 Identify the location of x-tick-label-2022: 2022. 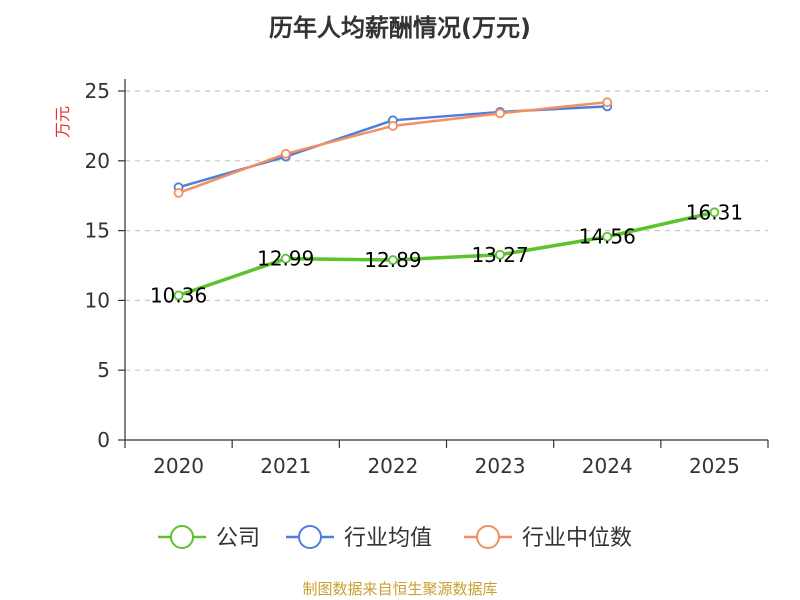
(392, 466).